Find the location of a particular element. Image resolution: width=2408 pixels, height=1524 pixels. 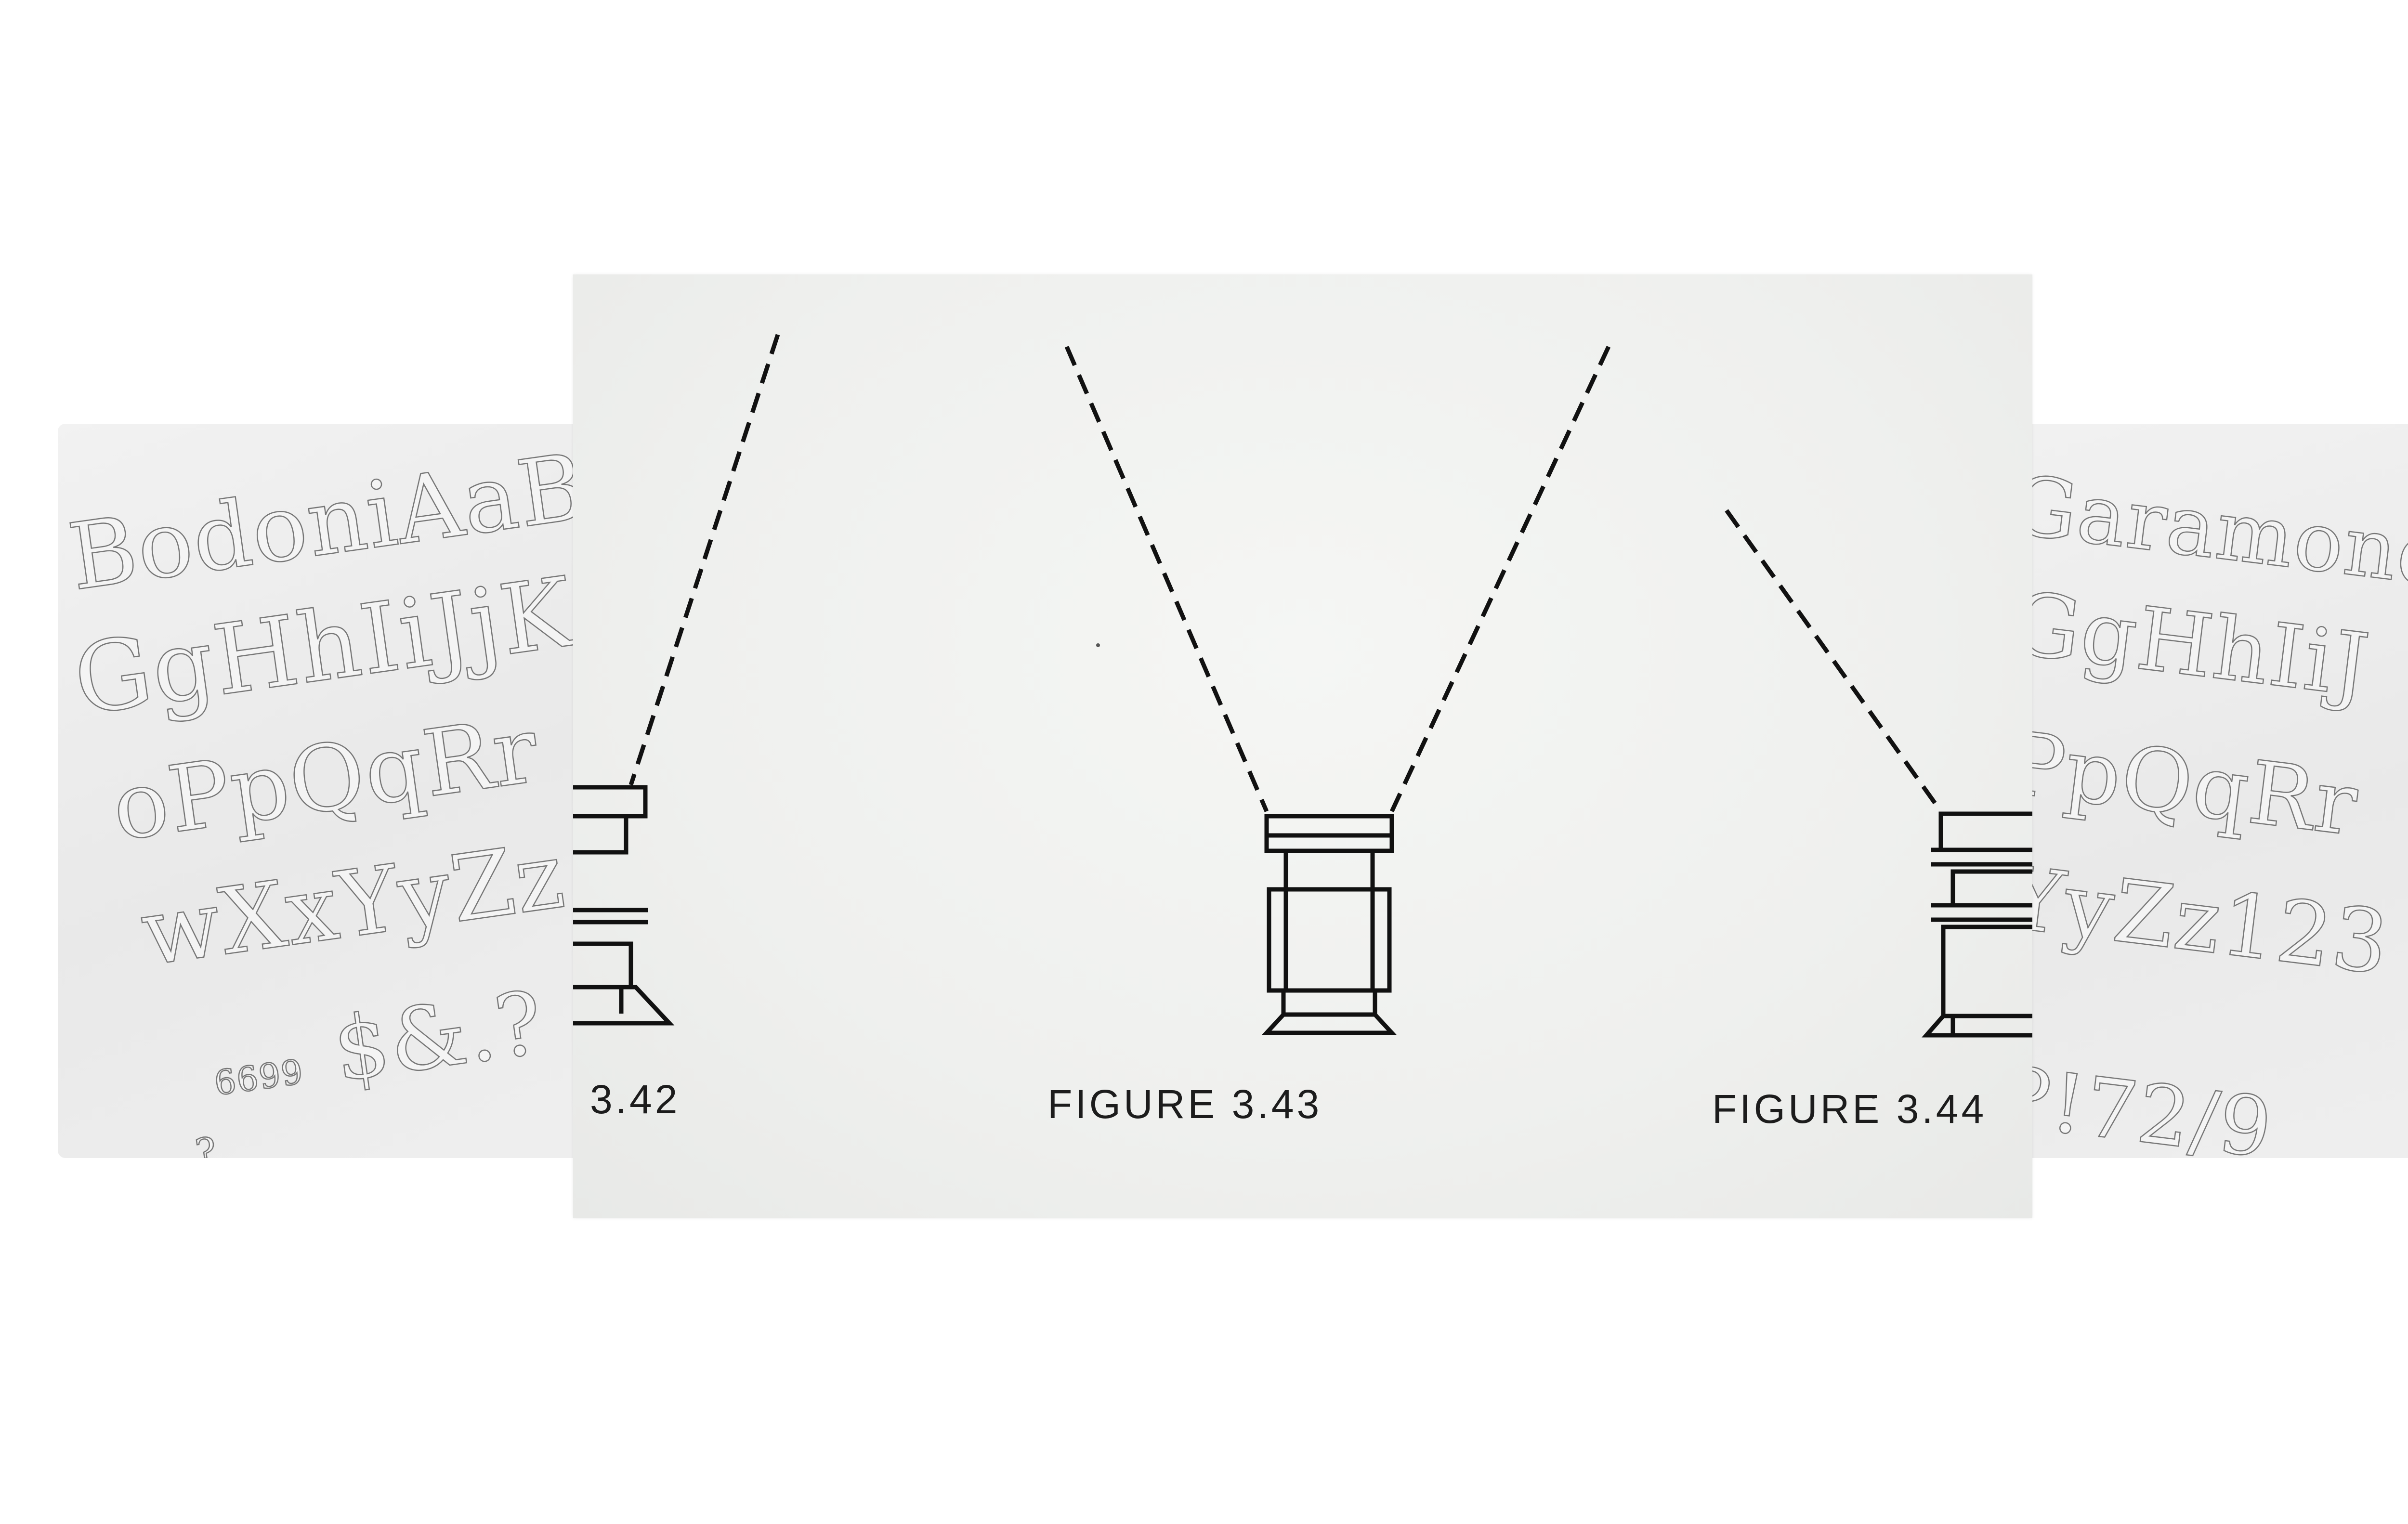

sightline-dashed-right is located at coordinates (1500, 579).